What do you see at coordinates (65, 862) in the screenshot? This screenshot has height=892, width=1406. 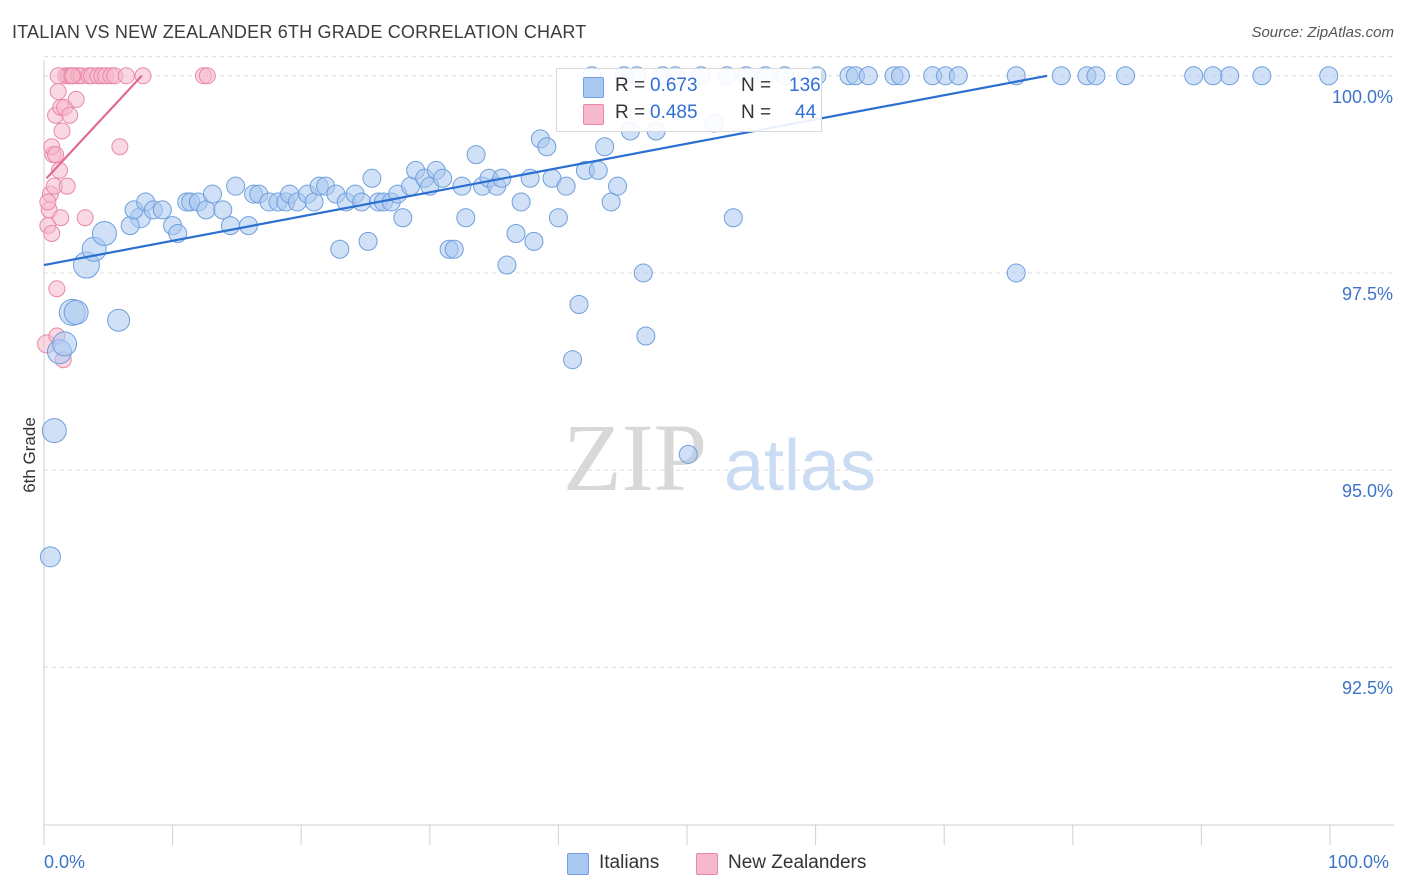 I see `x-tick-min: 0.0%` at bounding box center [65, 862].